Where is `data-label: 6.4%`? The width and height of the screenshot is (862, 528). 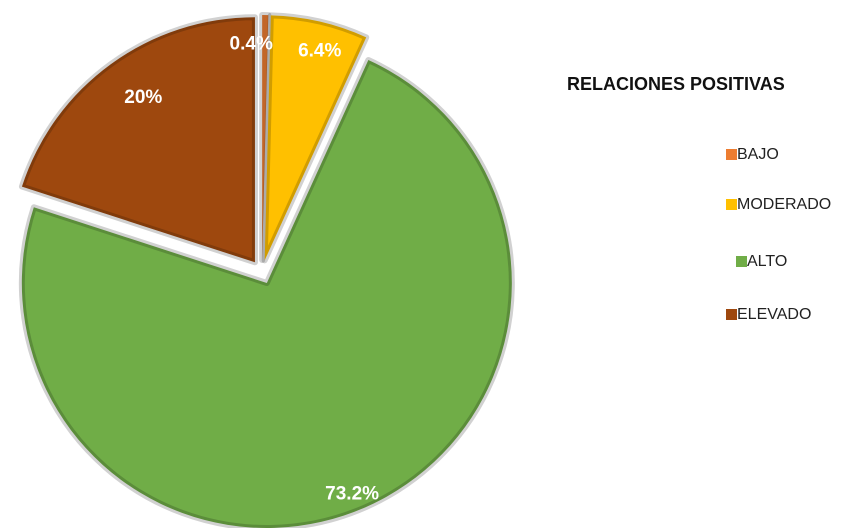
data-label: 6.4% is located at coordinates (319, 51).